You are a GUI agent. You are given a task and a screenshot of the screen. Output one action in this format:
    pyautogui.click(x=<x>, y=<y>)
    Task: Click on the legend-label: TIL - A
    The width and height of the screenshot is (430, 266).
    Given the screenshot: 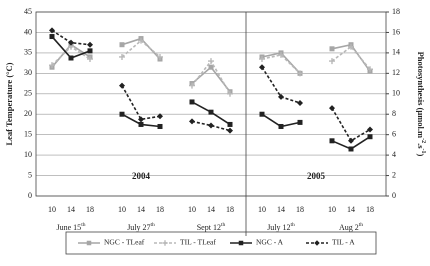 What is the action you would take?
    pyautogui.click(x=343, y=242)
    